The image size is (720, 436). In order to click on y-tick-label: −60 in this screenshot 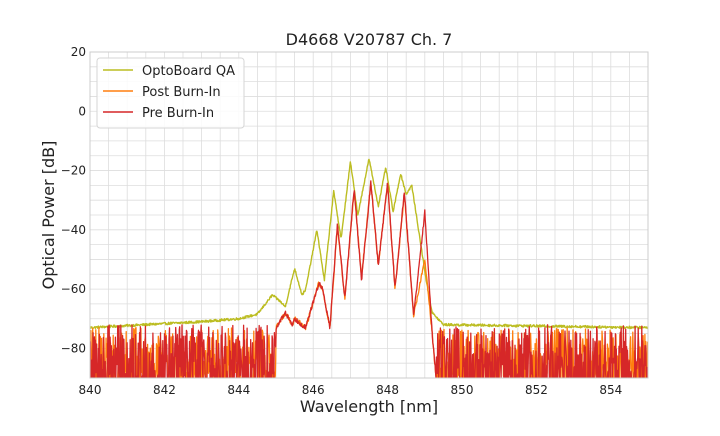, I will do `click(73, 289)`.